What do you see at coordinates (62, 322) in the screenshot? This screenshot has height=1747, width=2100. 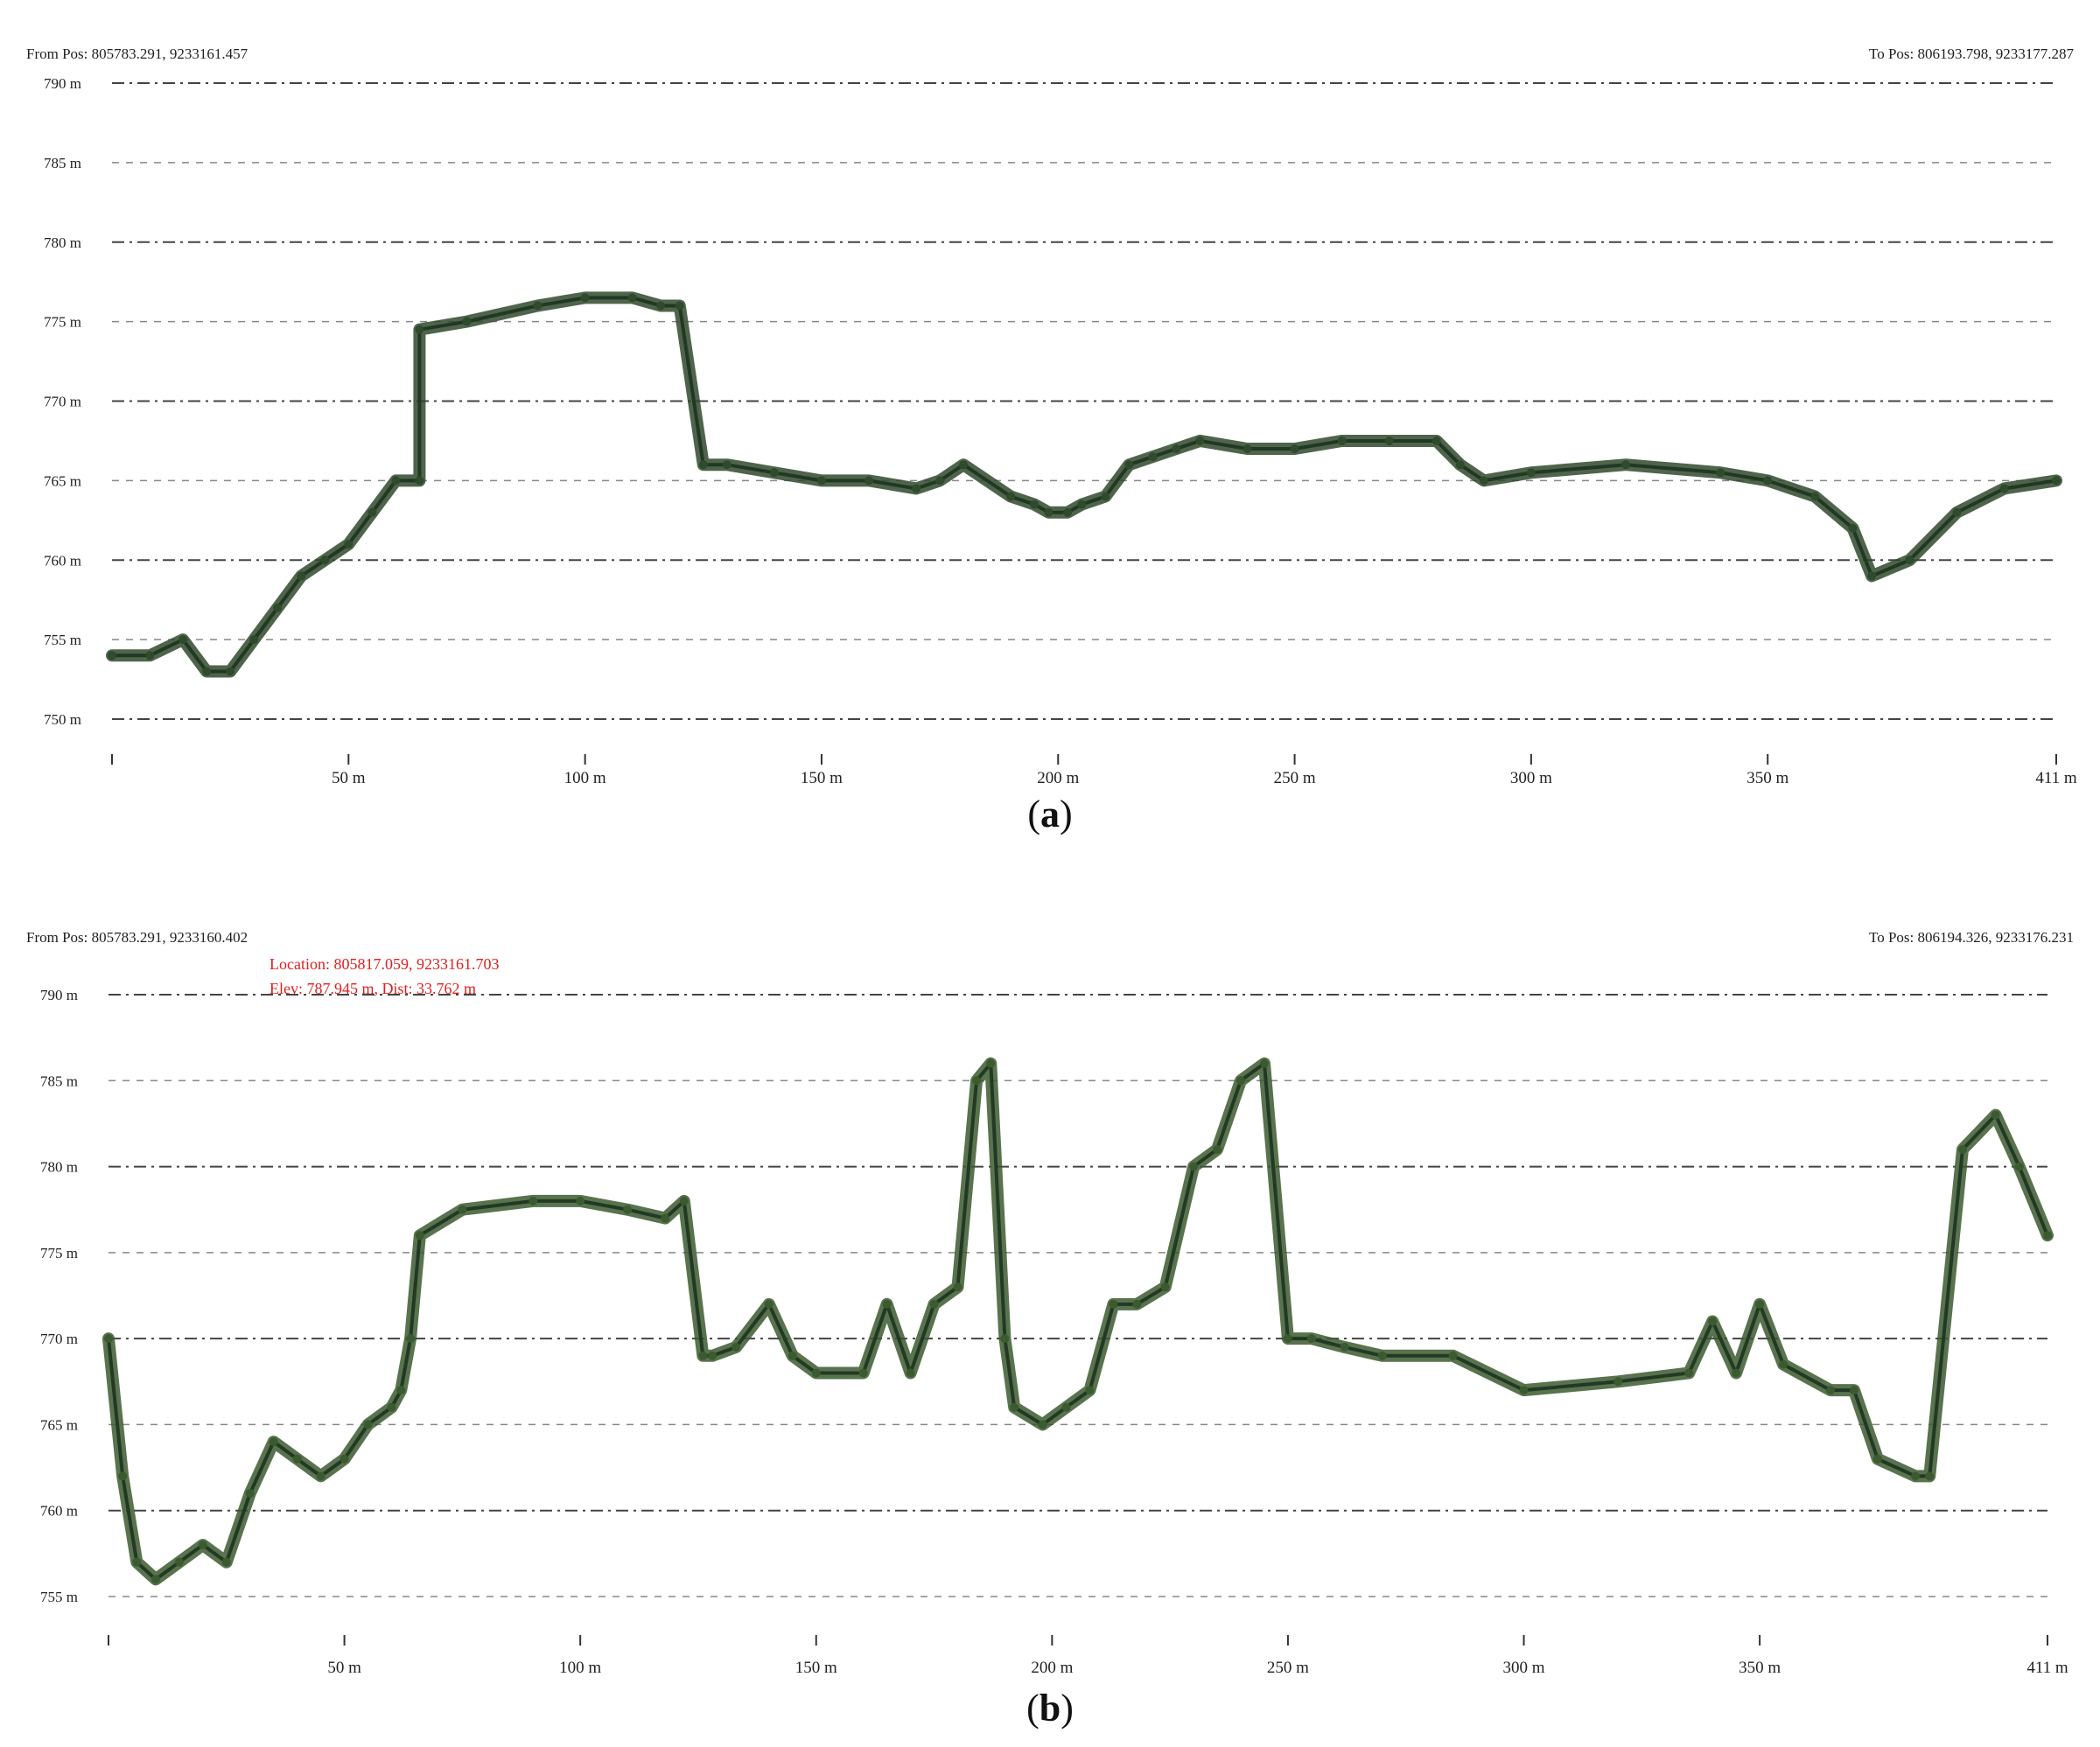 I see `y-tick-label: 775 m` at bounding box center [62, 322].